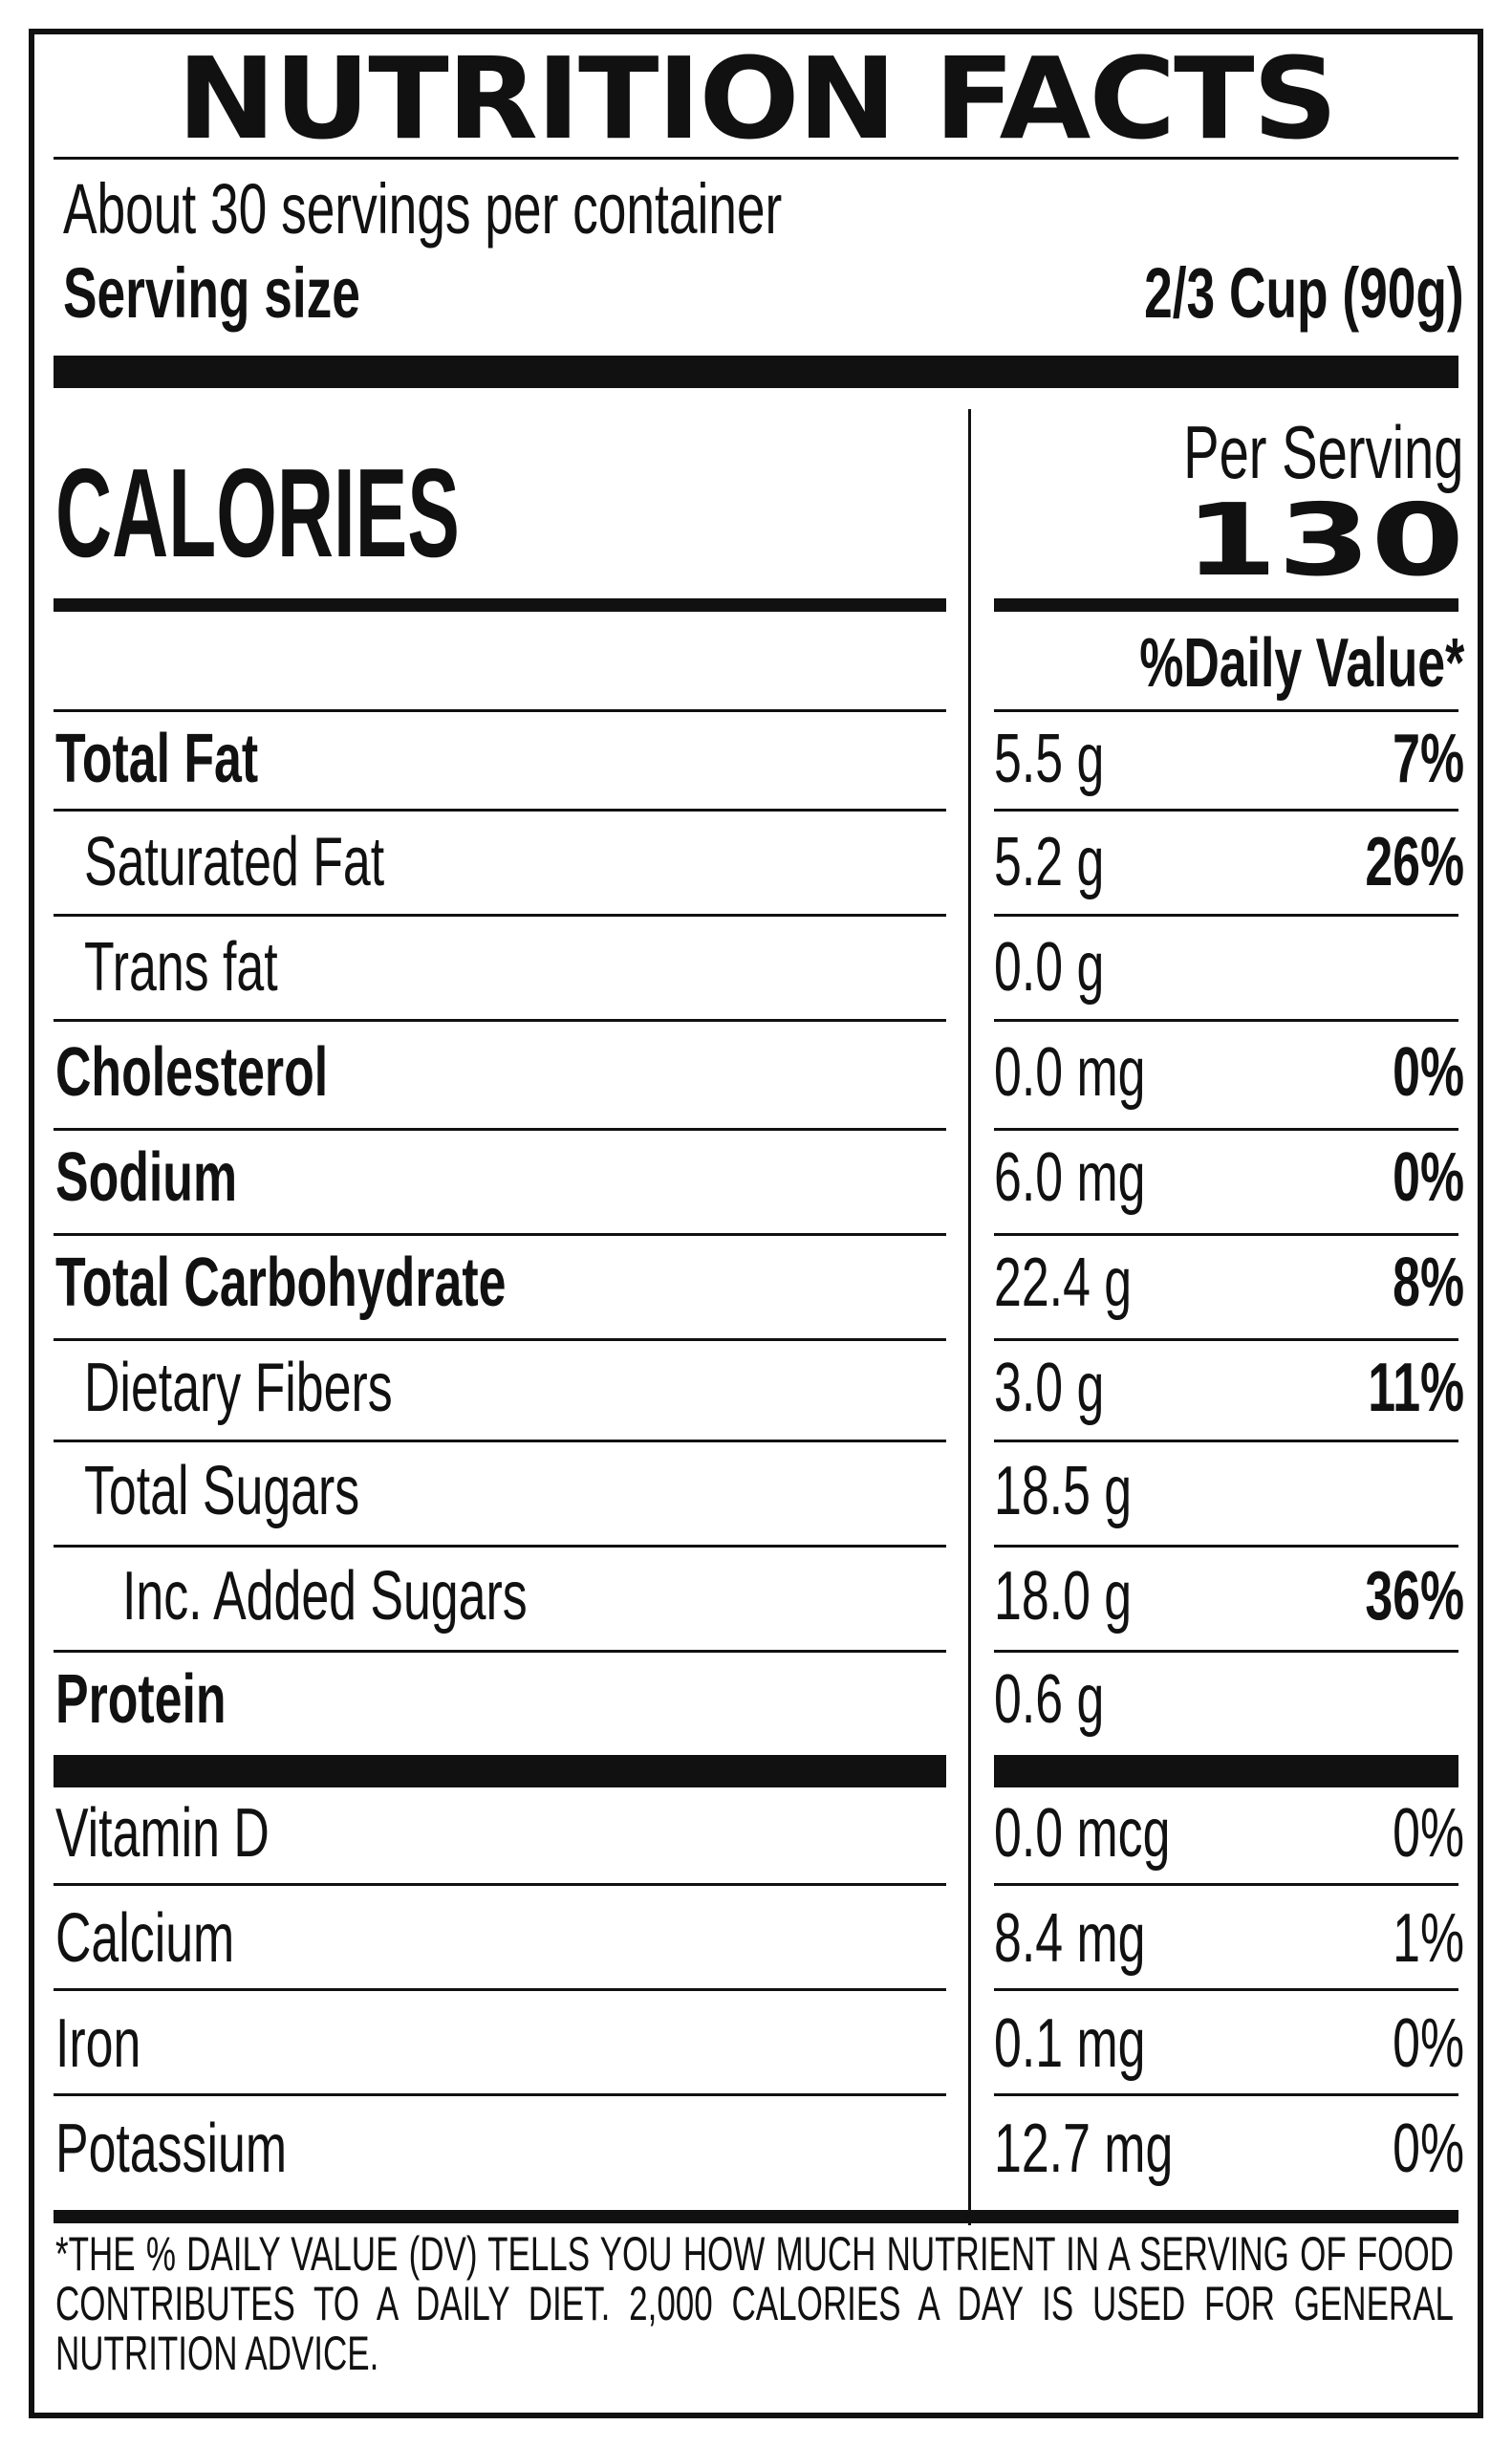 The height and width of the screenshot is (2447, 1512). I want to click on vitamin-name: Iron, so click(98, 2043).